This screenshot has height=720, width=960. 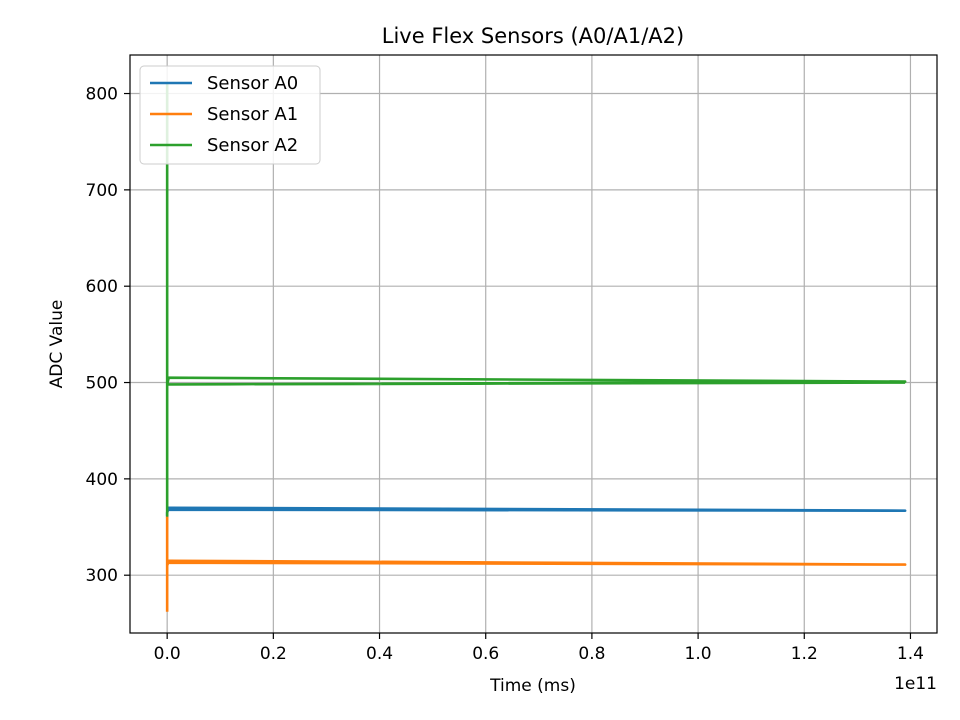 I want to click on y-axis-label: ADC Value, so click(x=57, y=344).